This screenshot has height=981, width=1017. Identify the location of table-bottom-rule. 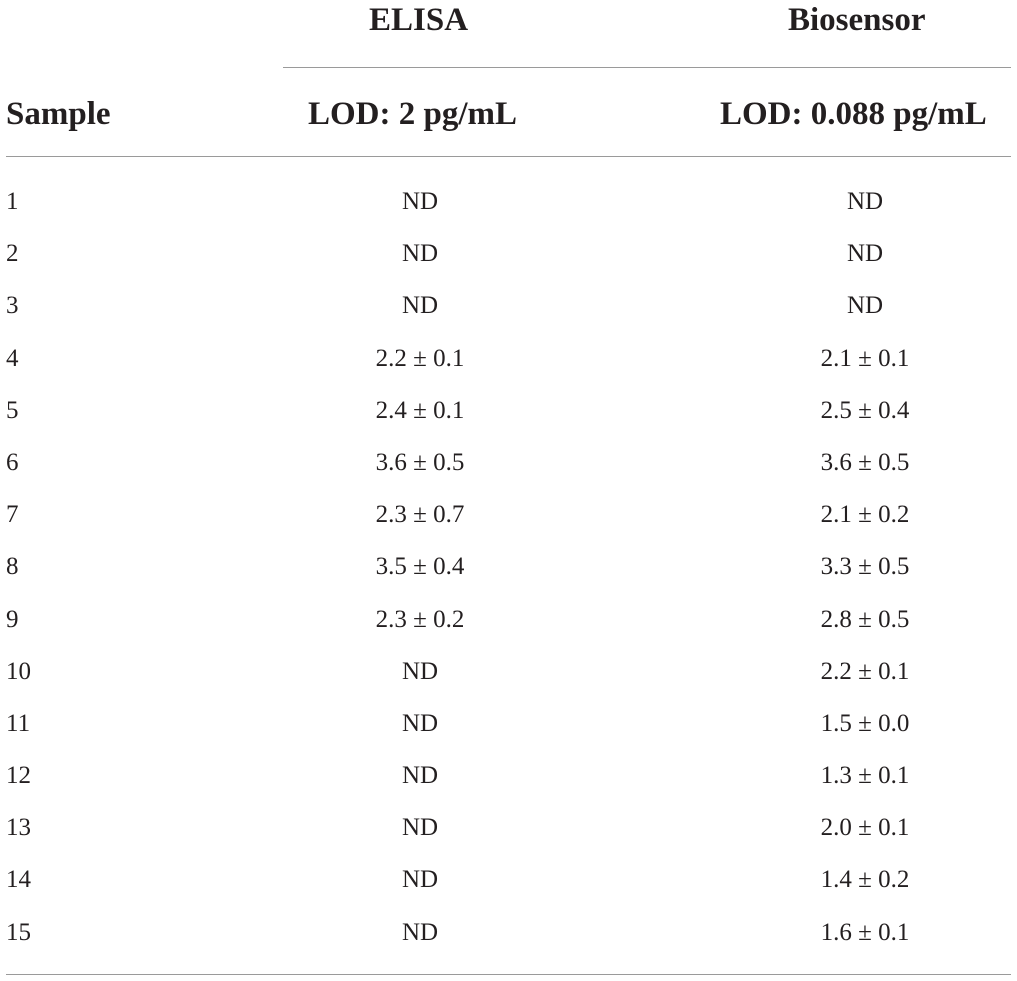
(508, 974).